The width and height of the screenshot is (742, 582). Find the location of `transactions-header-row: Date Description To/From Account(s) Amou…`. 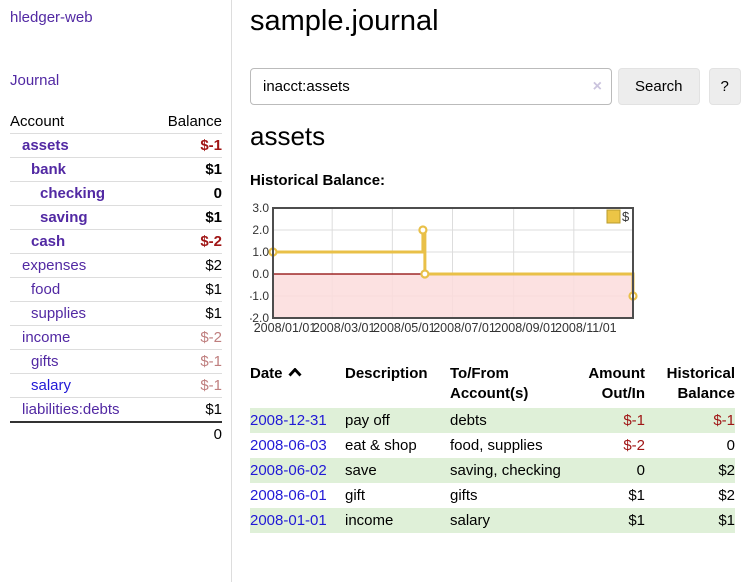

transactions-header-row: Date Description To/From Account(s) Amou… is located at coordinates (492, 386).